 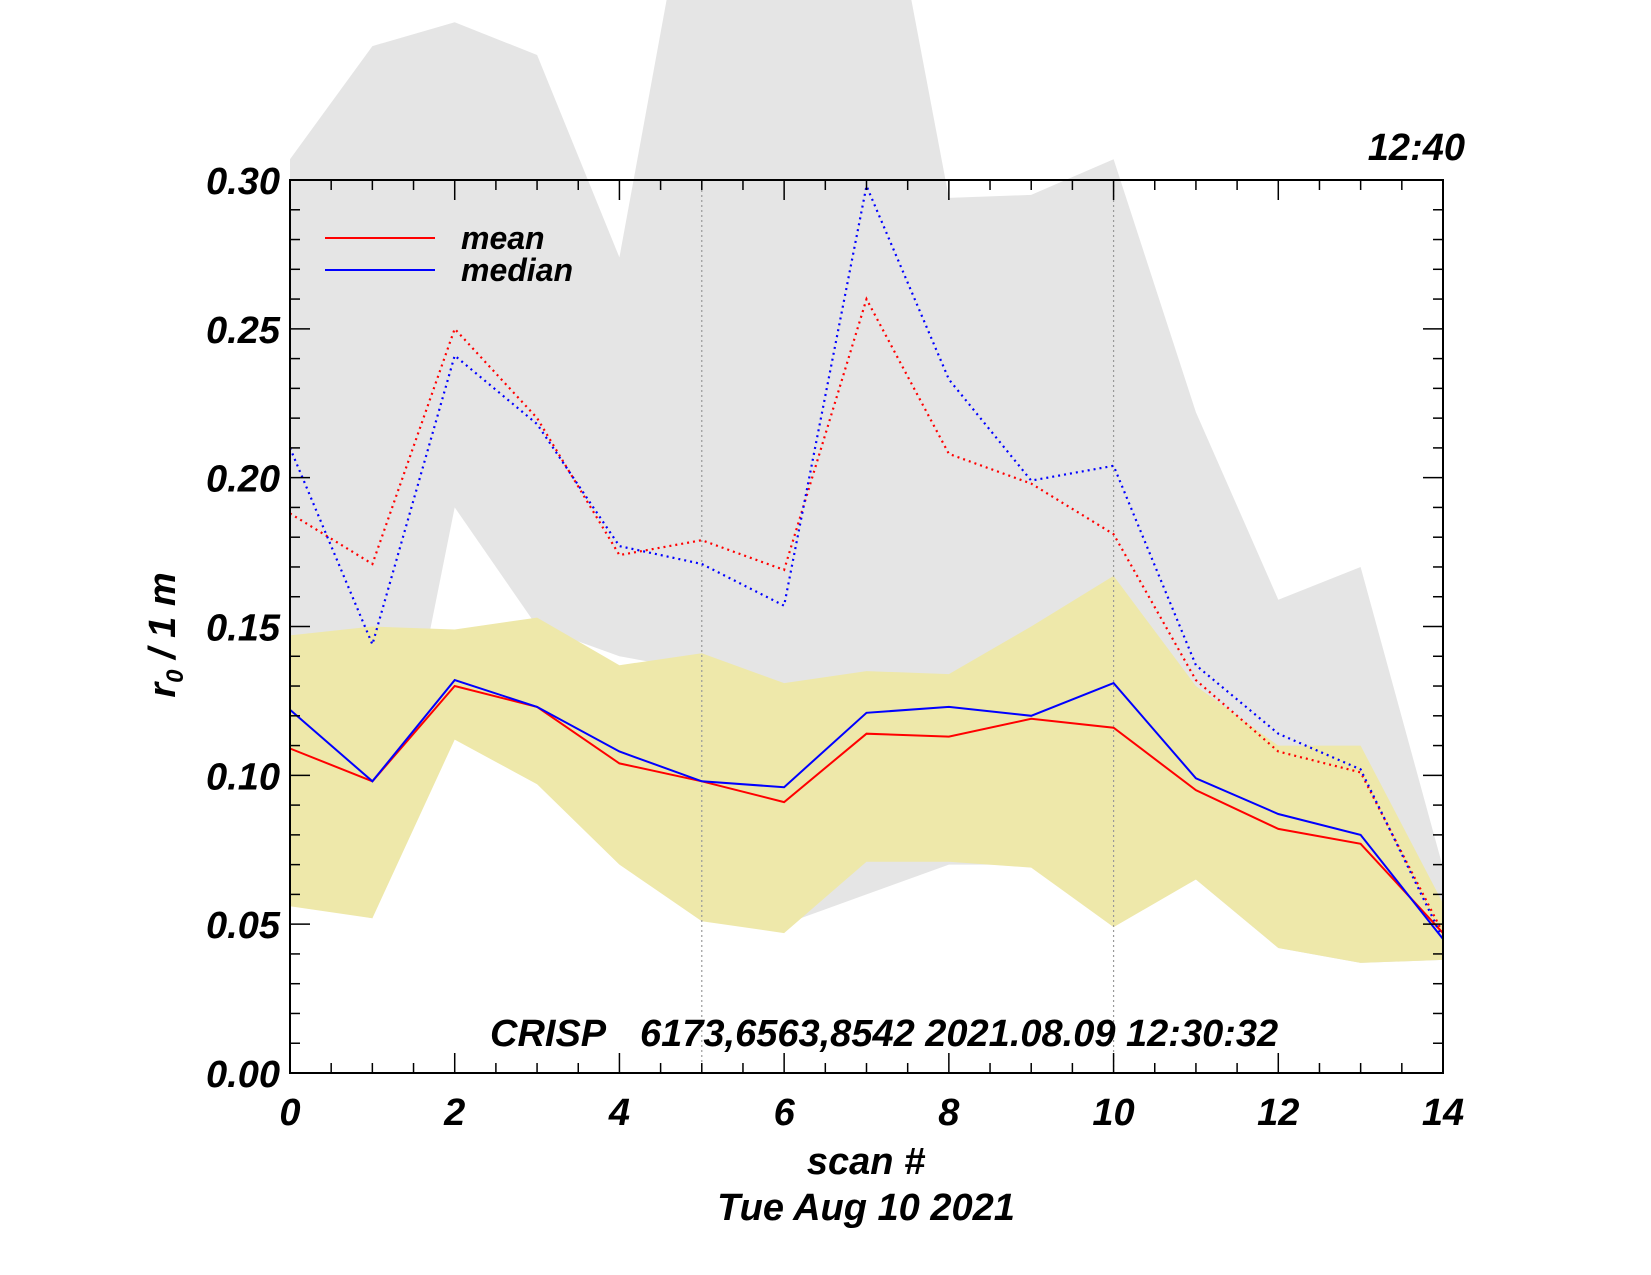 I want to click on y-axis-title-rest: / 1 m, so click(x=163, y=620).